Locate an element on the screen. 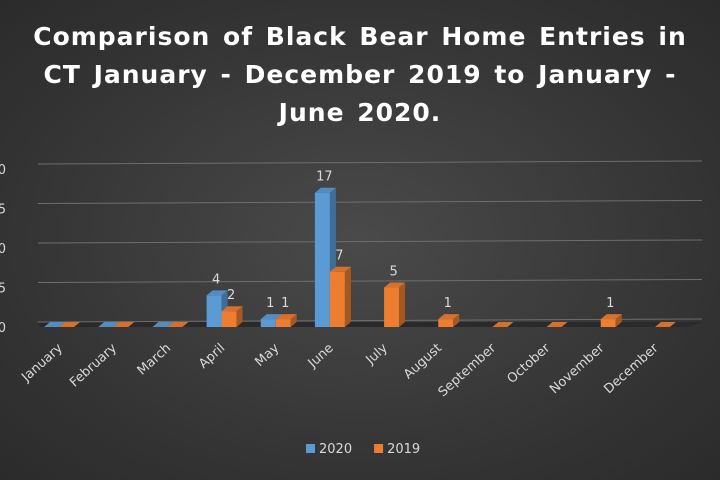 The height and width of the screenshot is (480, 720). x-tick-label: January is located at coordinates (42, 363).